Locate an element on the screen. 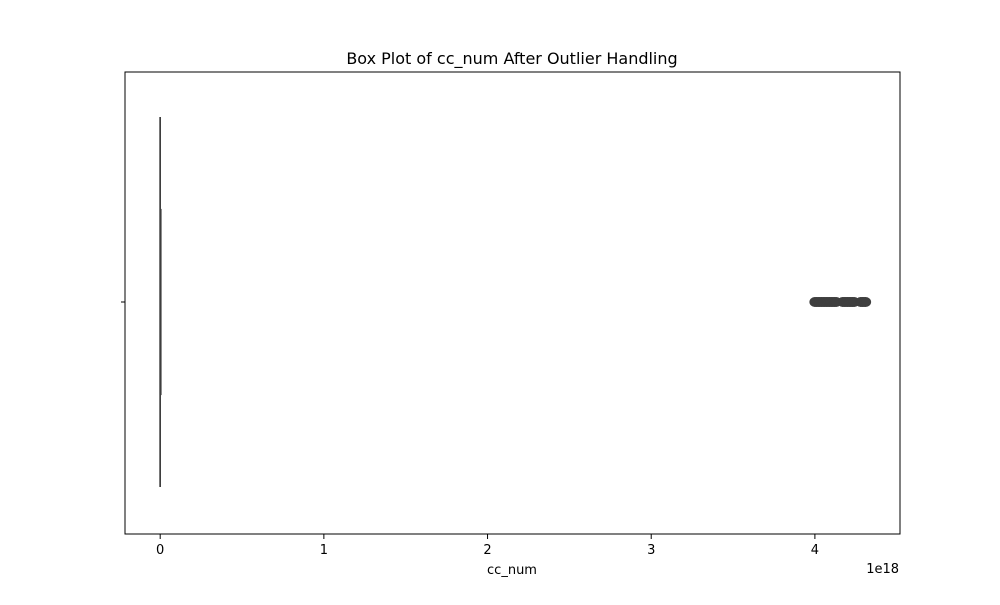 Image resolution: width=1000 pixels, height=605 pixels. x-tick-label: 4 is located at coordinates (815, 550).